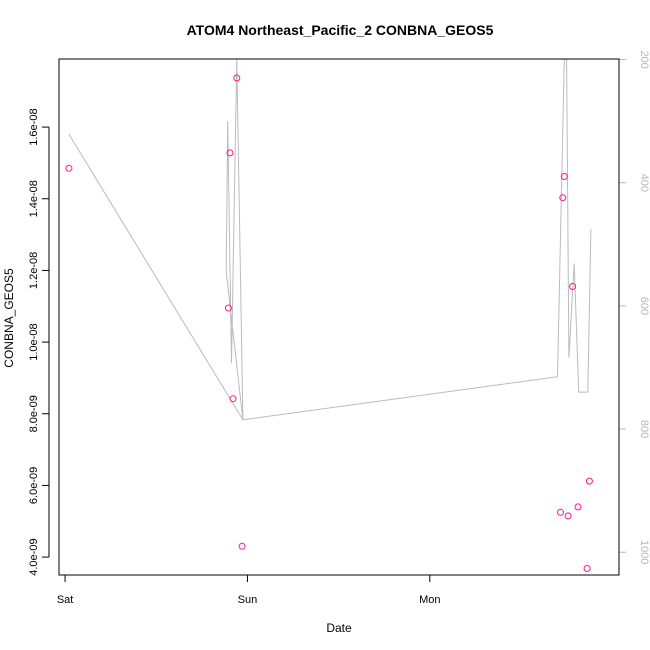 This screenshot has height=650, width=650. I want to click on x-tick-label-2: Sun, so click(248, 600).